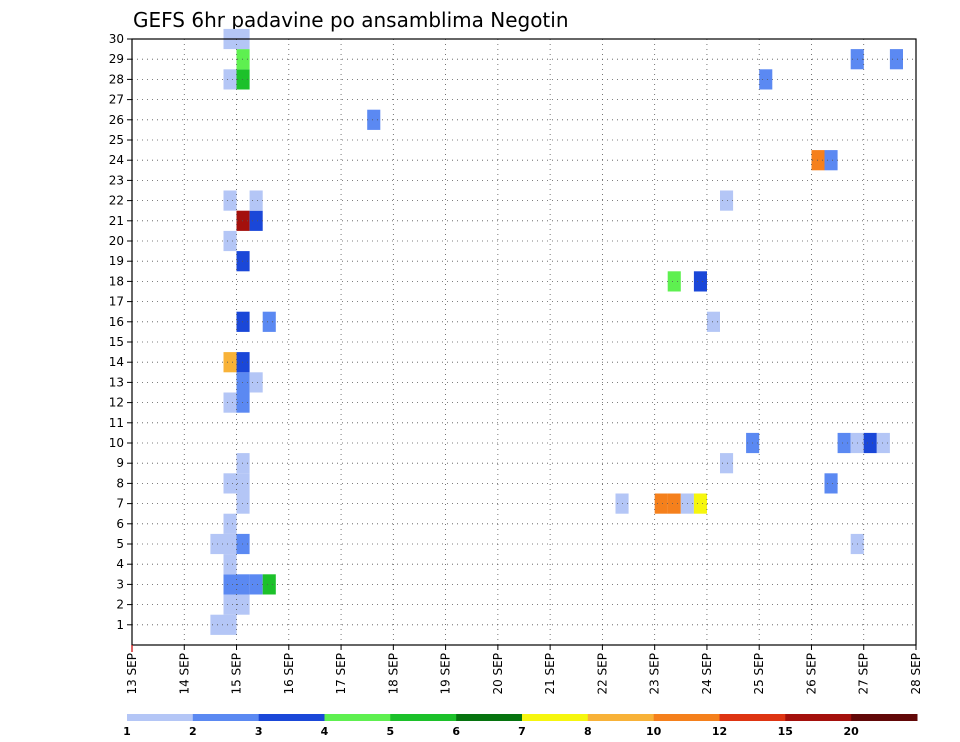  I want to click on y-tick-label: 1, so click(120, 625).